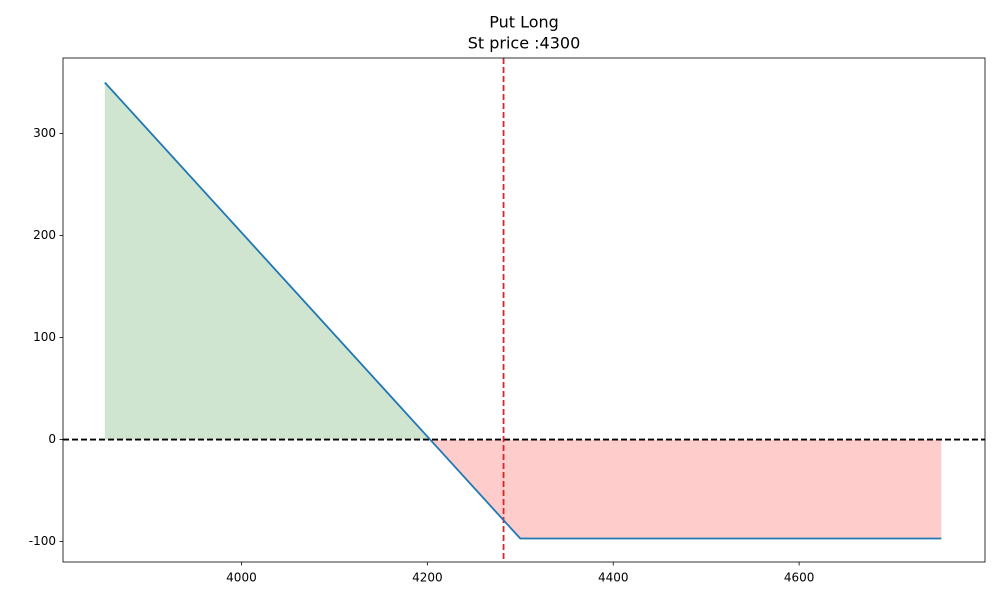 This screenshot has width=1000, height=600. I want to click on chart-subtitle: St price :4300, so click(524, 43).